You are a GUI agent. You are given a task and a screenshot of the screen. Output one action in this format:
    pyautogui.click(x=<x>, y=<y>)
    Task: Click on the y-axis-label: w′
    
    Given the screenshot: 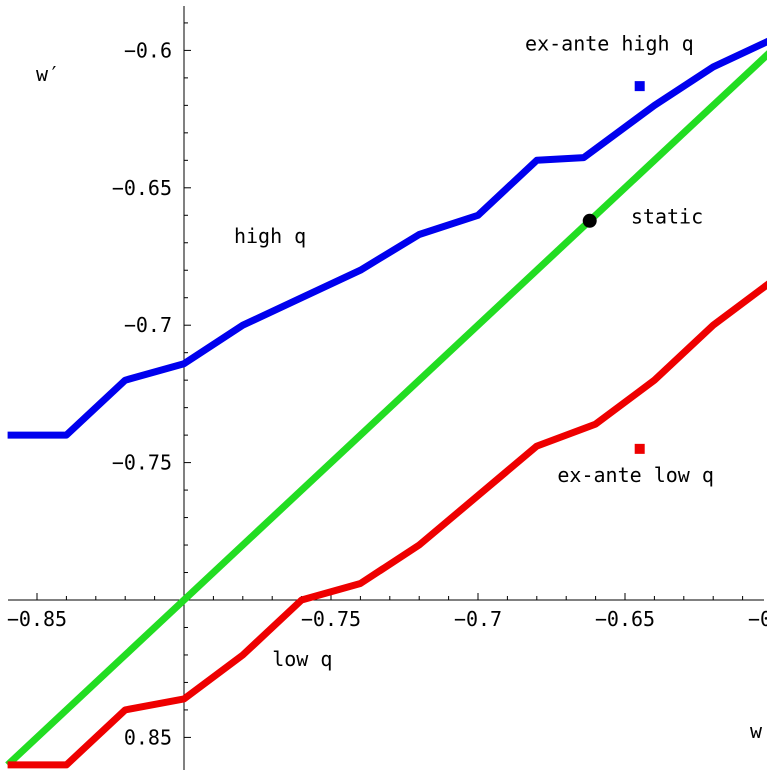 What is the action you would take?
    pyautogui.click(x=48, y=74)
    